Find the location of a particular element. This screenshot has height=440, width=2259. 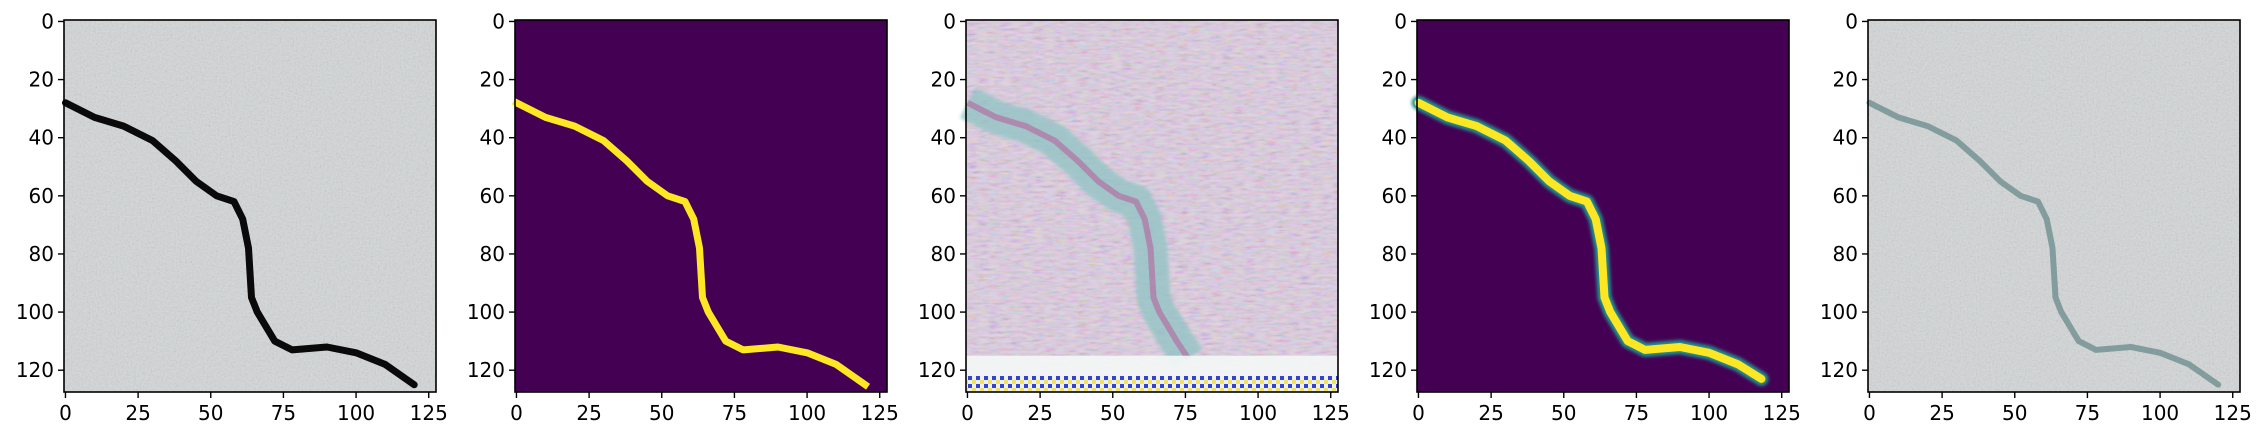

crack-center is located at coordinates (1078, 230).